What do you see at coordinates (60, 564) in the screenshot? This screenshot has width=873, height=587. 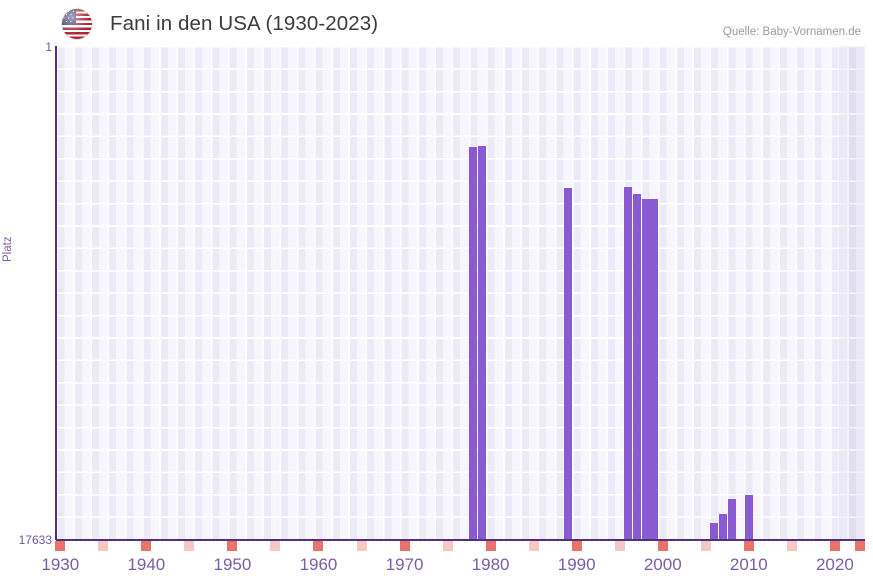 I see `x-axis-label-1930: 1930` at bounding box center [60, 564].